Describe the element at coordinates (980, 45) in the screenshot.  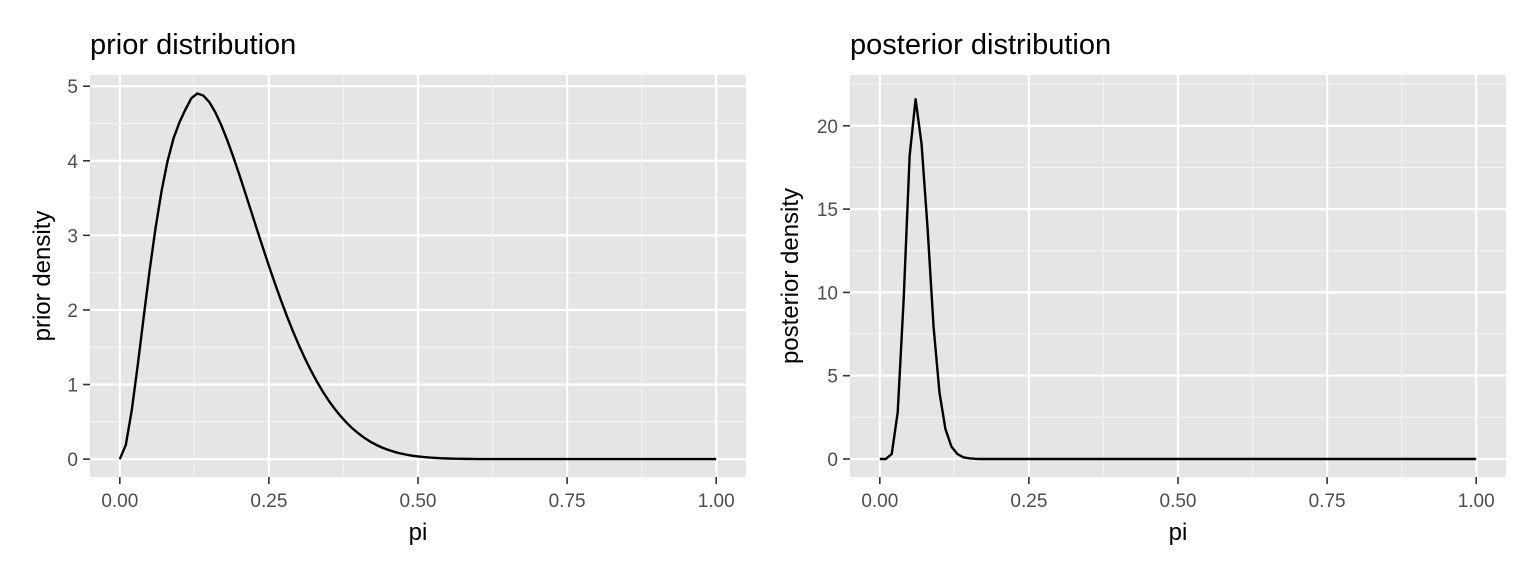
I see `chart-title: posterior distribution` at that location.